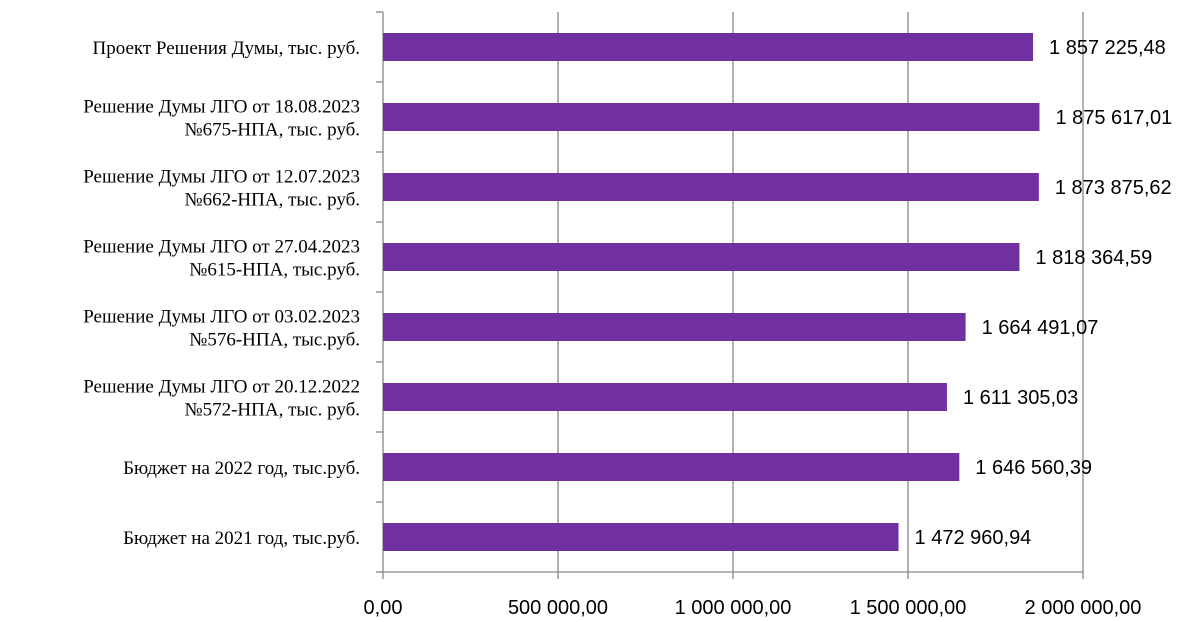 The height and width of the screenshot is (622, 1195). I want to click on data-label: 1 472 960,94, so click(973, 538).